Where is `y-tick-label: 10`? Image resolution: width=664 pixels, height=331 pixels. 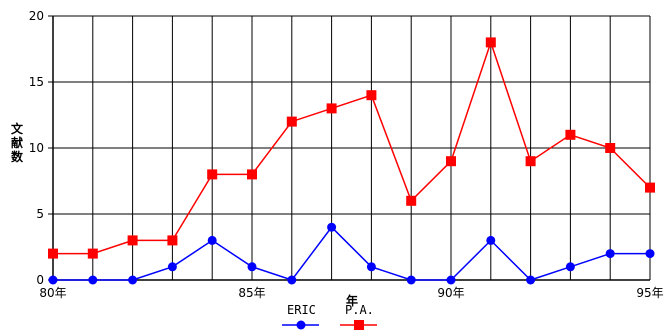 y-tick-label: 10 is located at coordinates (36, 148).